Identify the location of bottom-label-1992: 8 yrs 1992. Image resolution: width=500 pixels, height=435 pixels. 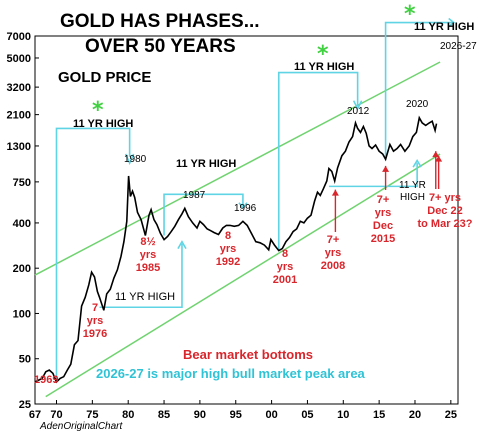
(228, 249).